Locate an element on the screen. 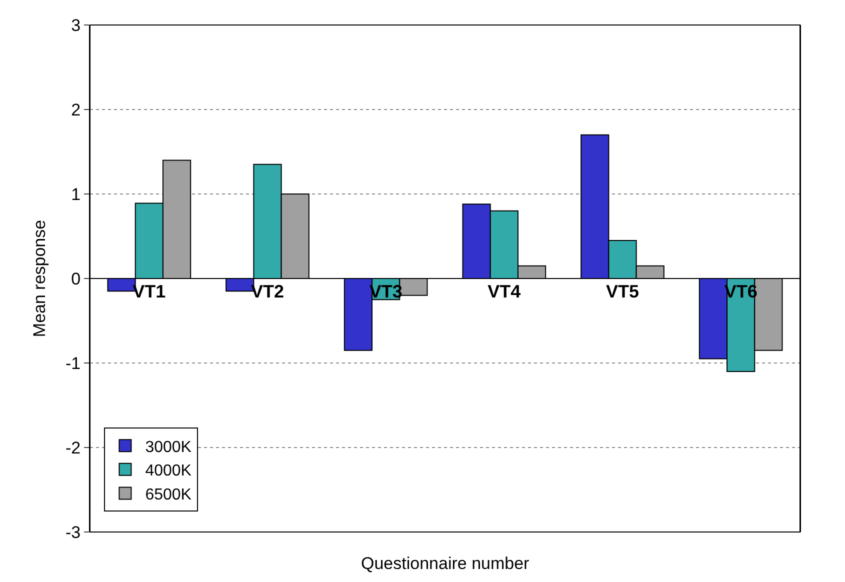  x-tick-label: VT1 is located at coordinates (149, 292).